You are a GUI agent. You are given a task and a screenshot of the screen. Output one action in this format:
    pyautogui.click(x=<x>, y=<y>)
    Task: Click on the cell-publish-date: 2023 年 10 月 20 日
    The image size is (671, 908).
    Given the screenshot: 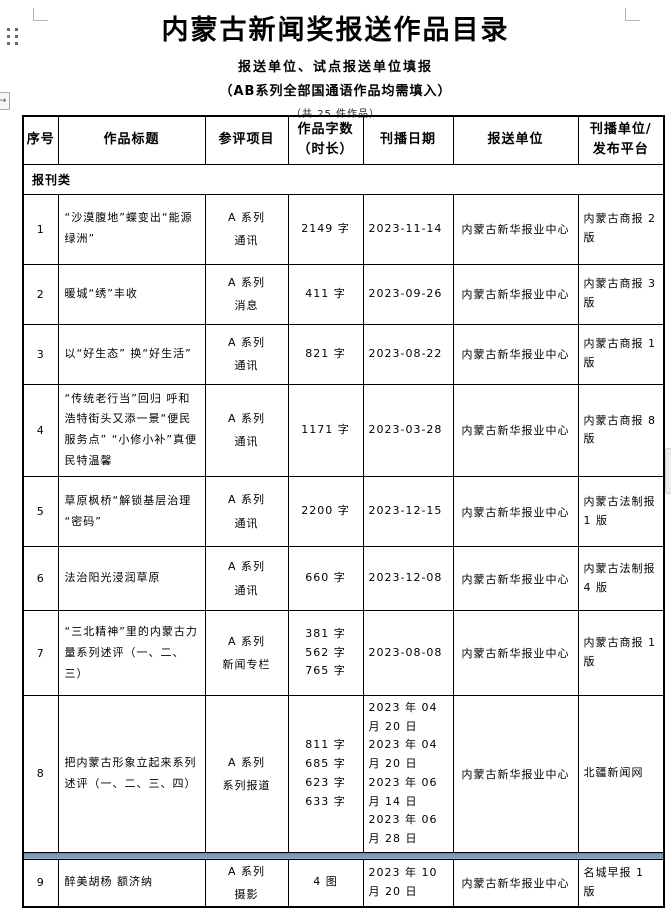 What is the action you would take?
    pyautogui.click(x=408, y=883)
    